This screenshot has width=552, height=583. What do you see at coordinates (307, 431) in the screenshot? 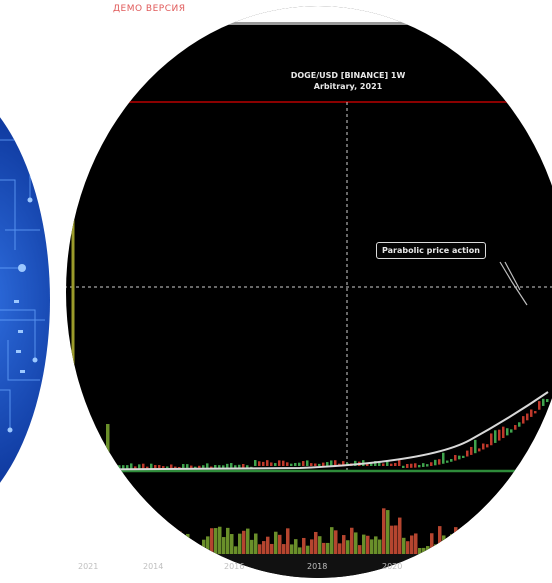
I see `parabolic-trend-curve` at bounding box center [307, 431].